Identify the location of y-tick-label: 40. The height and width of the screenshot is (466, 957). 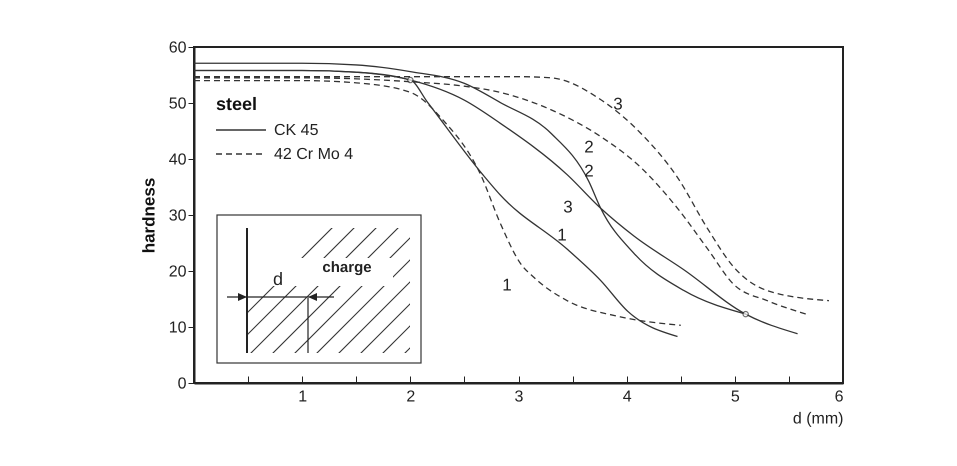
(177, 160).